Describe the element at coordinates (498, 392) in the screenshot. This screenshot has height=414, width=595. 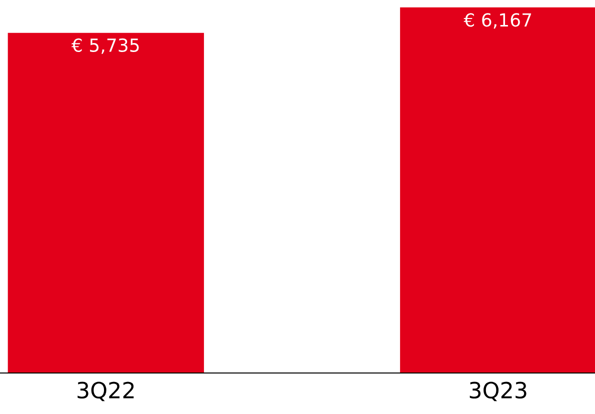
I see `x-tick-label: 3Q23` at that location.